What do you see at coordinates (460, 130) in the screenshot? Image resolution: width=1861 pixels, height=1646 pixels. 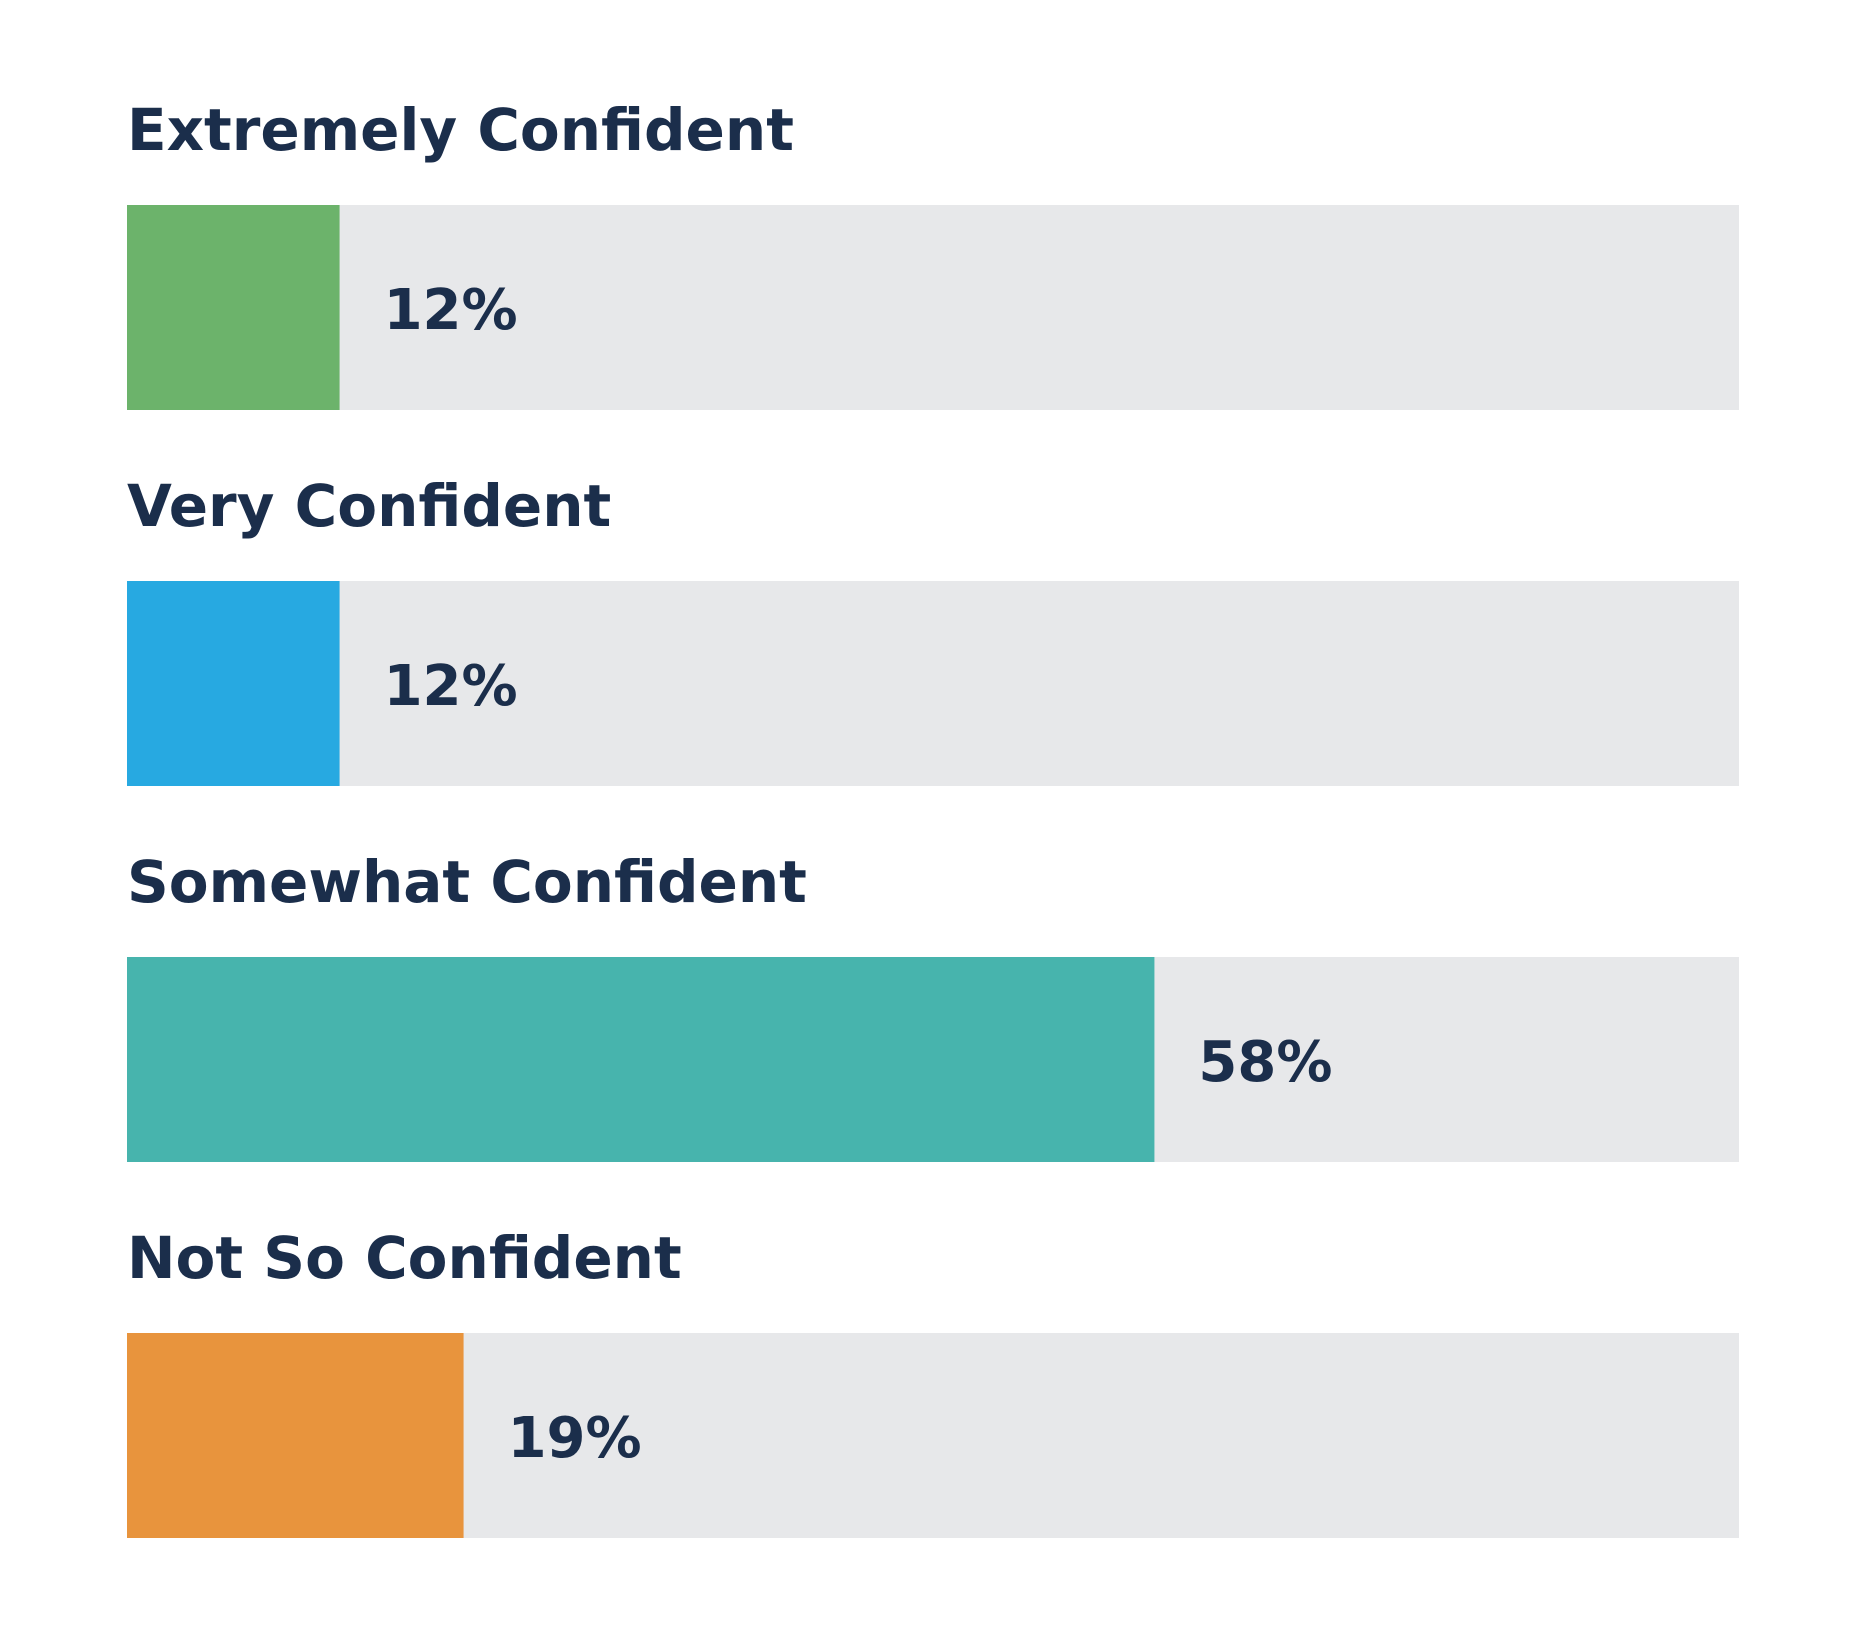 I see `category-label: Extremely Confident` at bounding box center [460, 130].